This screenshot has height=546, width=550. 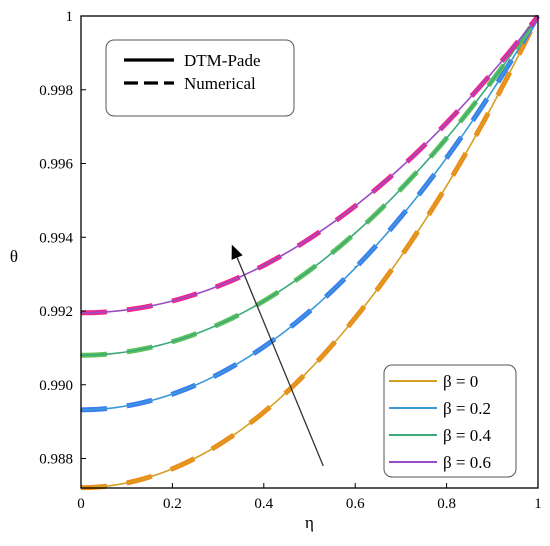 What do you see at coordinates (222, 60) in the screenshot?
I see `legend-label-dtm-pade: DTM-Pade` at bounding box center [222, 60].